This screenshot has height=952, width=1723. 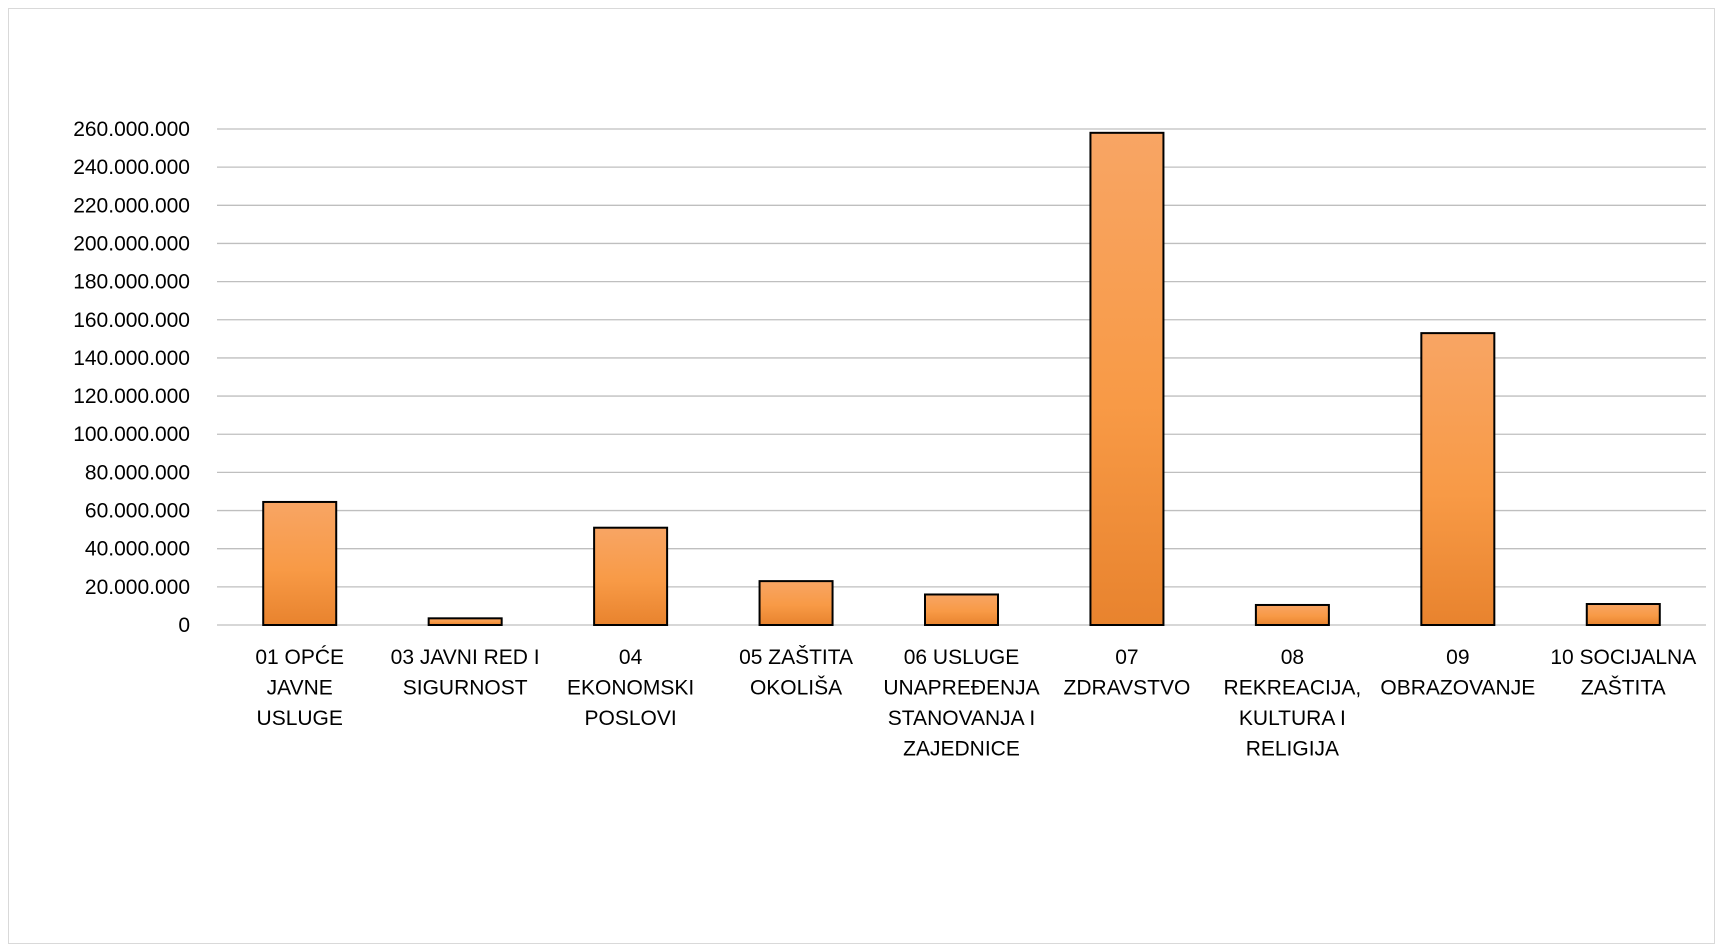 I want to click on x-category-label: 09 OBRAZOVANJE, so click(x=1457, y=673).